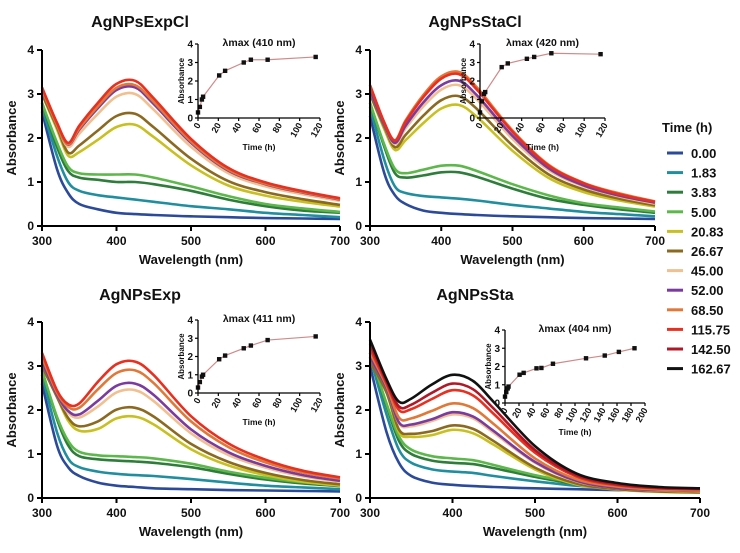 The image size is (740, 553). What do you see at coordinates (707, 290) in the screenshot?
I see `legend-label: 52.00` at bounding box center [707, 290].